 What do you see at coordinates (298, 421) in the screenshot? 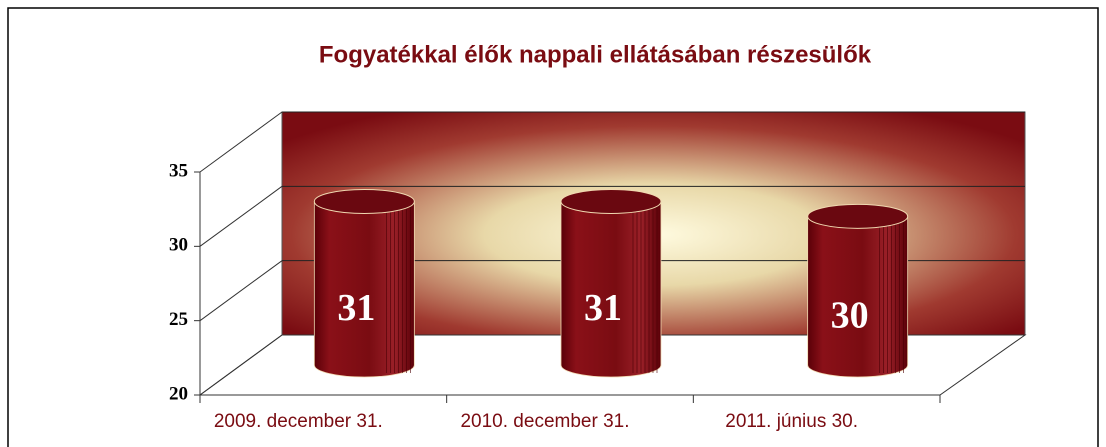
I see `x-tick-label: 2009. december 31.` at bounding box center [298, 421].